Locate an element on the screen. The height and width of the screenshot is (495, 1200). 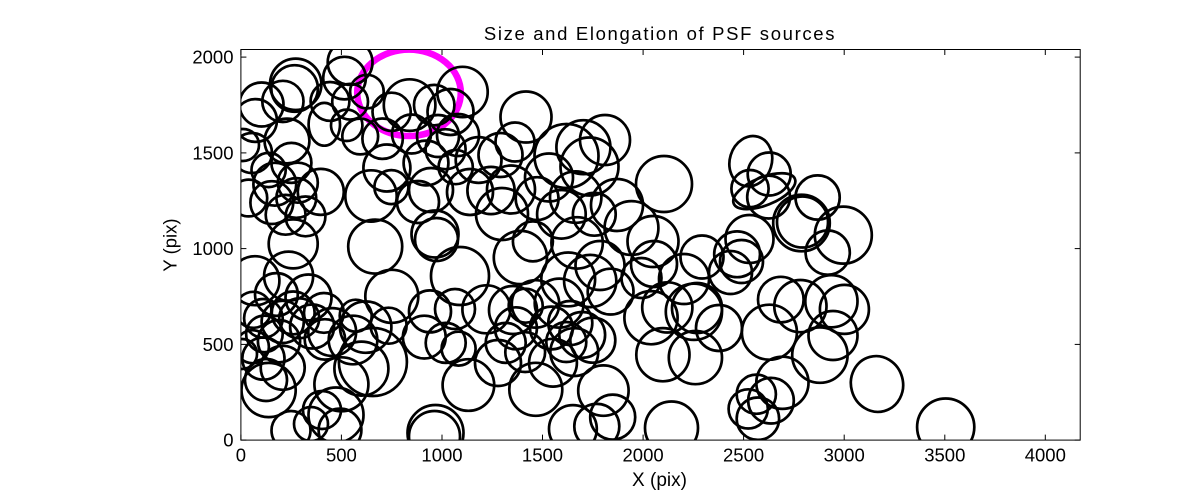
svg-text: 3500 is located at coordinates (944, 455).